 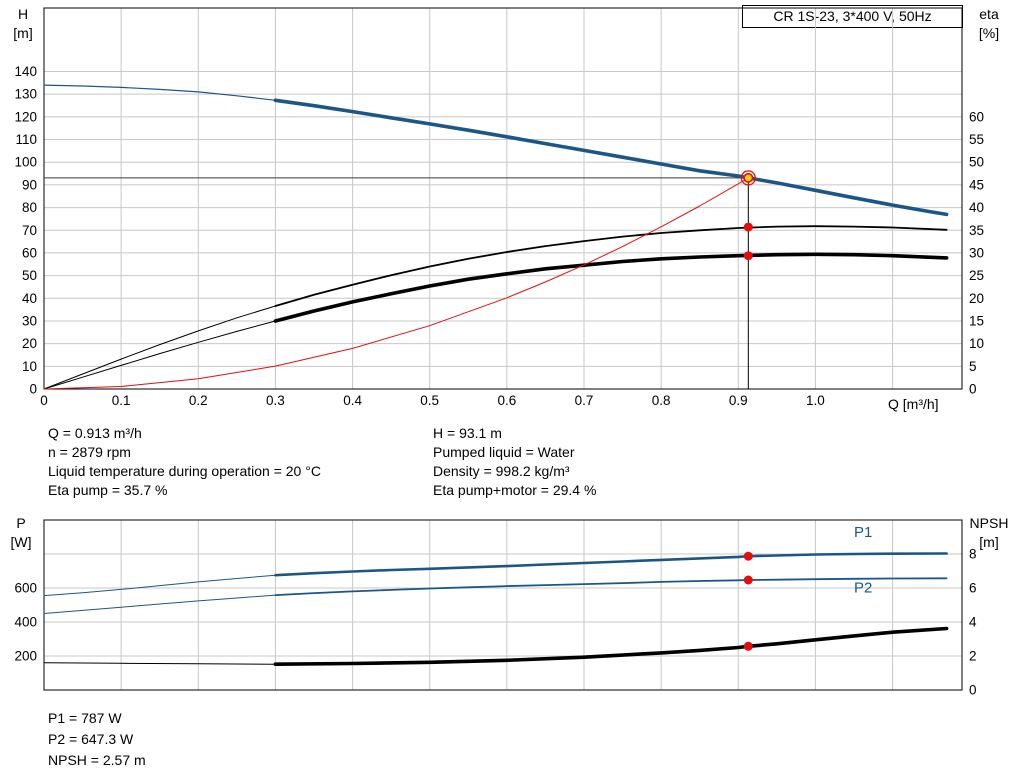 What do you see at coordinates (23, 24) in the screenshot?
I see `h-axis-label: H [m]` at bounding box center [23, 24].